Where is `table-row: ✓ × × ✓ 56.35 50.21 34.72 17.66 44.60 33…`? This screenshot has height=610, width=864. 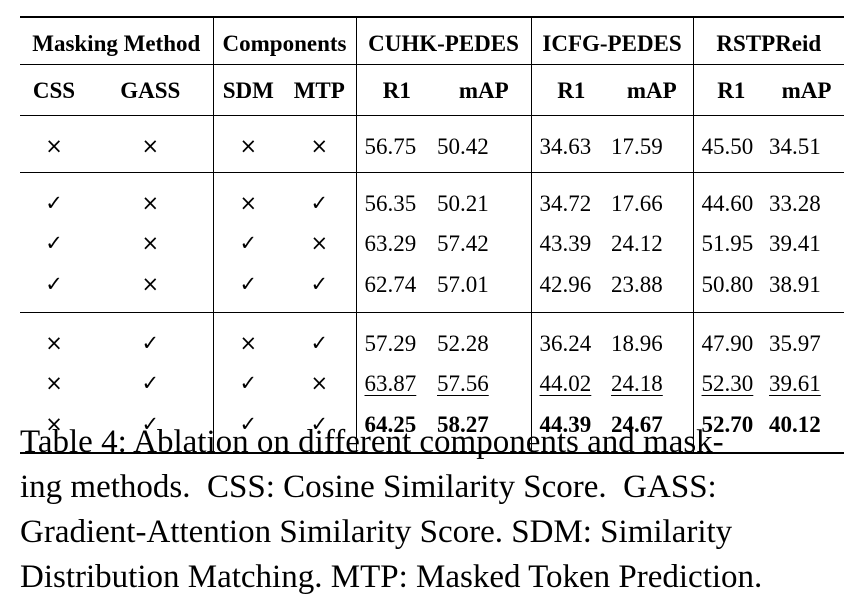
table-row: ✓ × × ✓ 56.35 50.21 34.72 17.66 44.60 33… is located at coordinates (432, 197).